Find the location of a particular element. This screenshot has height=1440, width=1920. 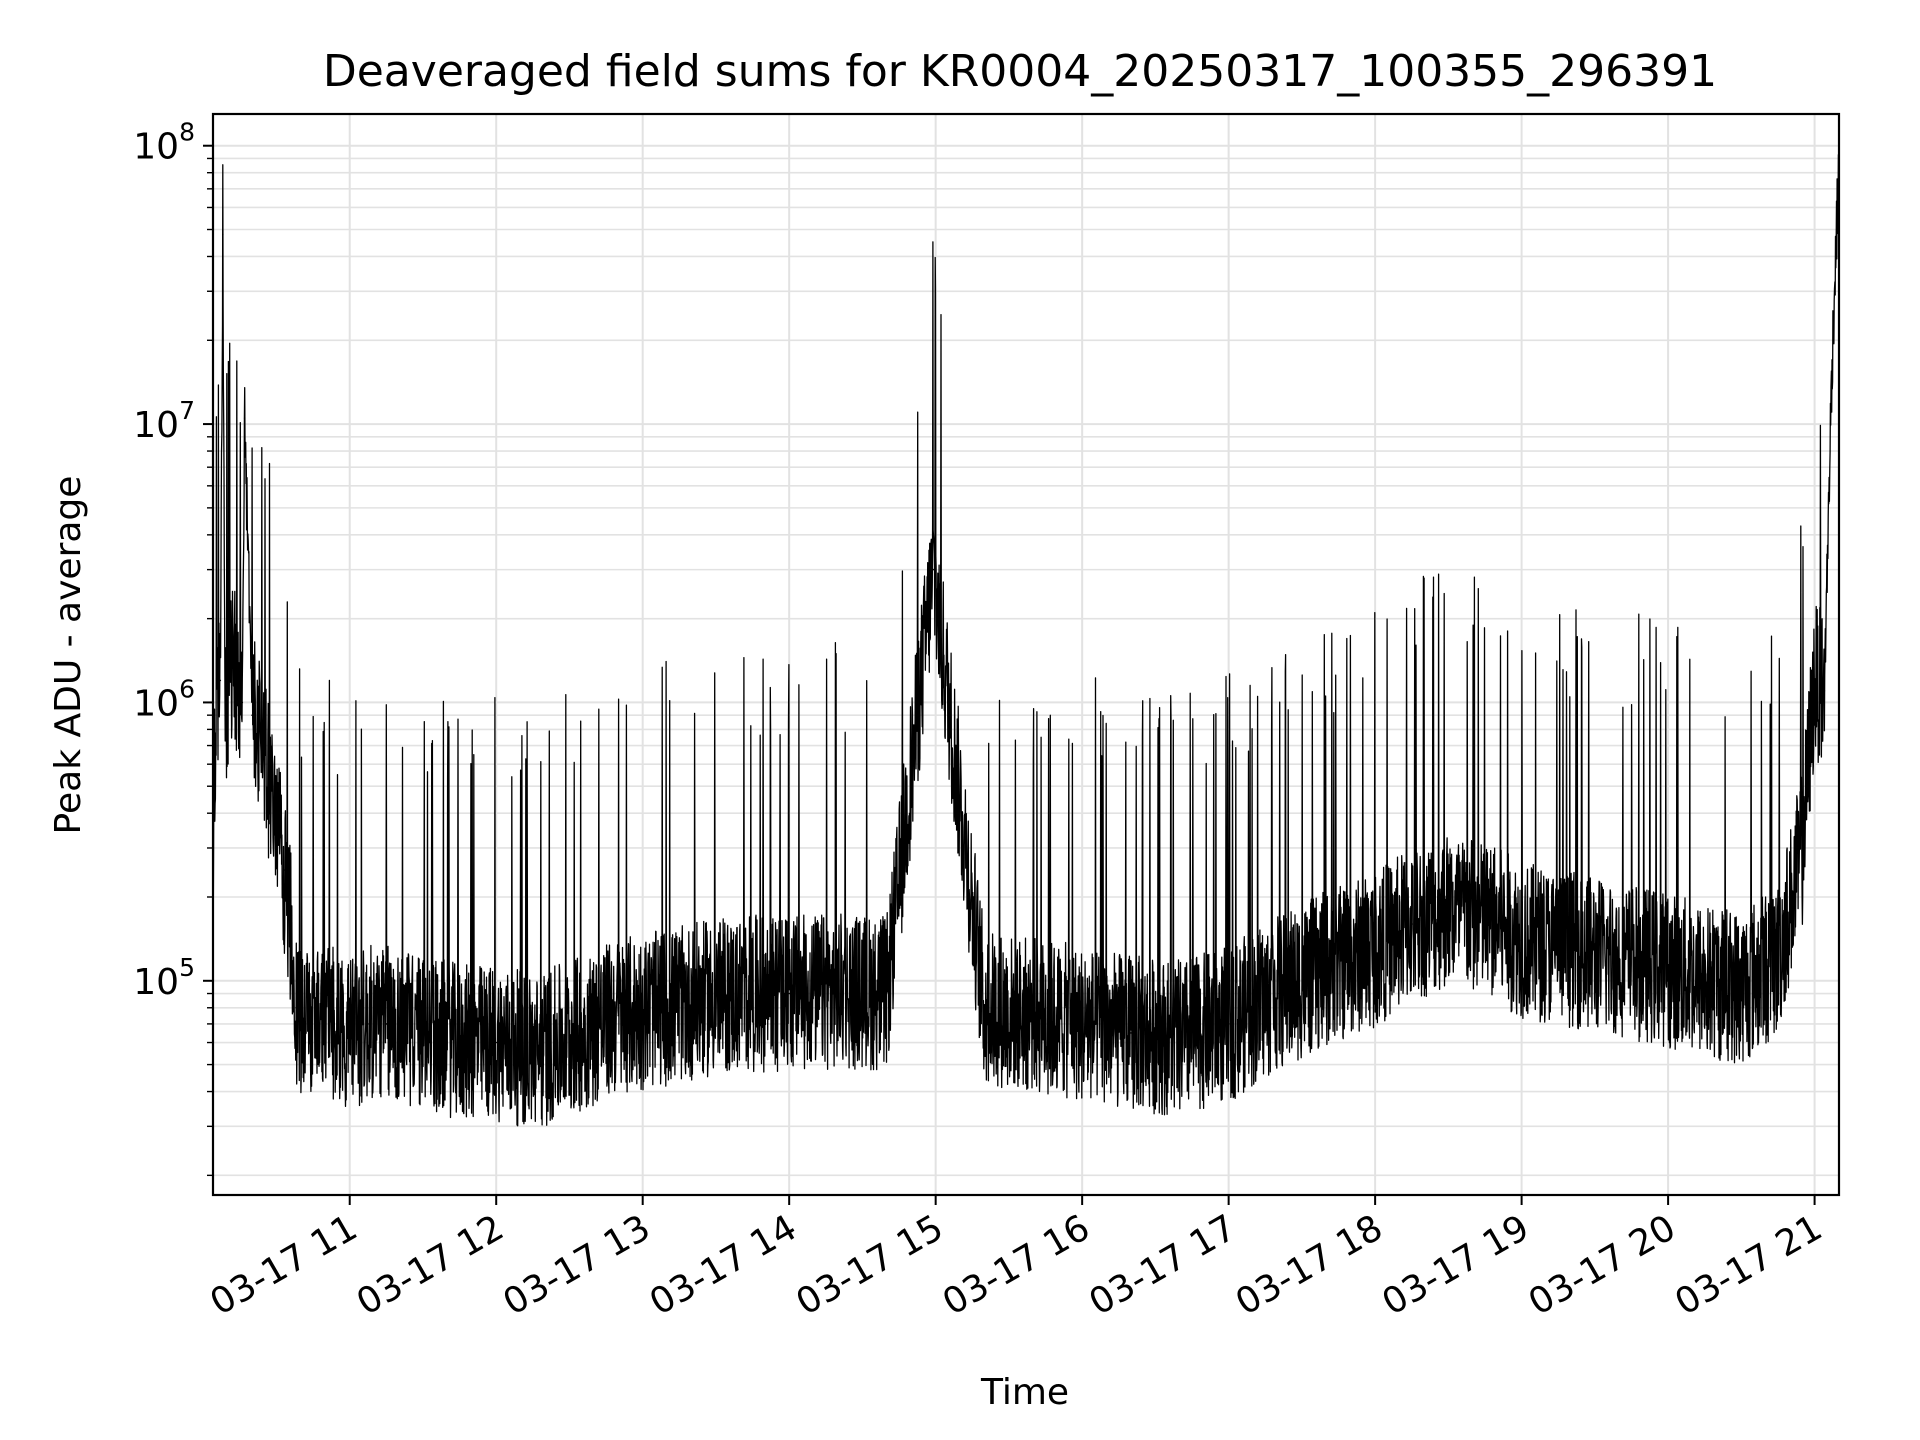

y-tick-label: 10⁵ is located at coordinates (164, 978).